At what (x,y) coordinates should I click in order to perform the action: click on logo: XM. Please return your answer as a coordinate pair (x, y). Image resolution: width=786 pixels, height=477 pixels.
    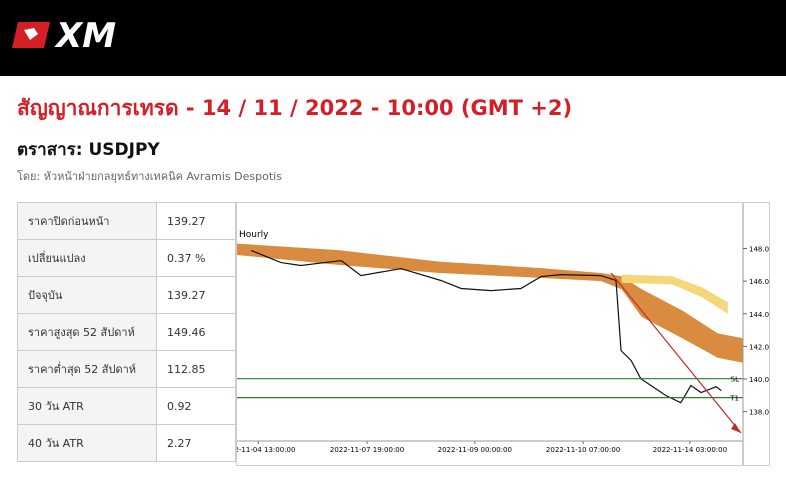
    Looking at the image, I should click on (64, 36).